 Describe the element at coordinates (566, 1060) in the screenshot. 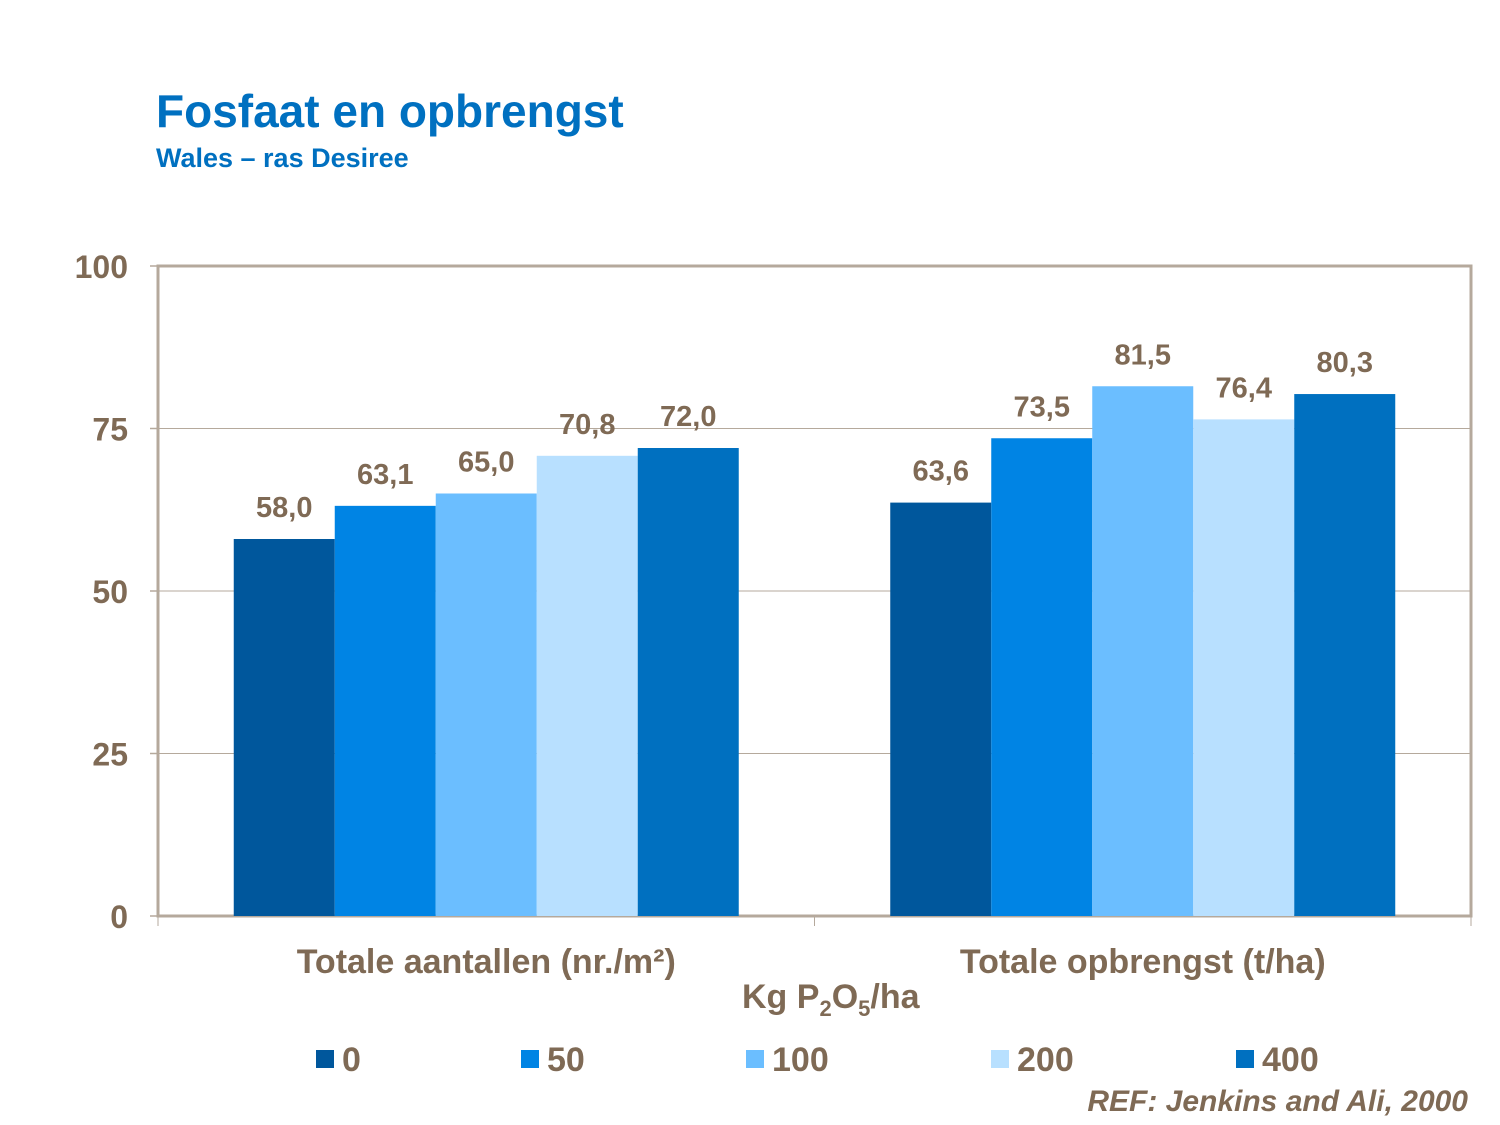

I see `legend-label: 50` at that location.